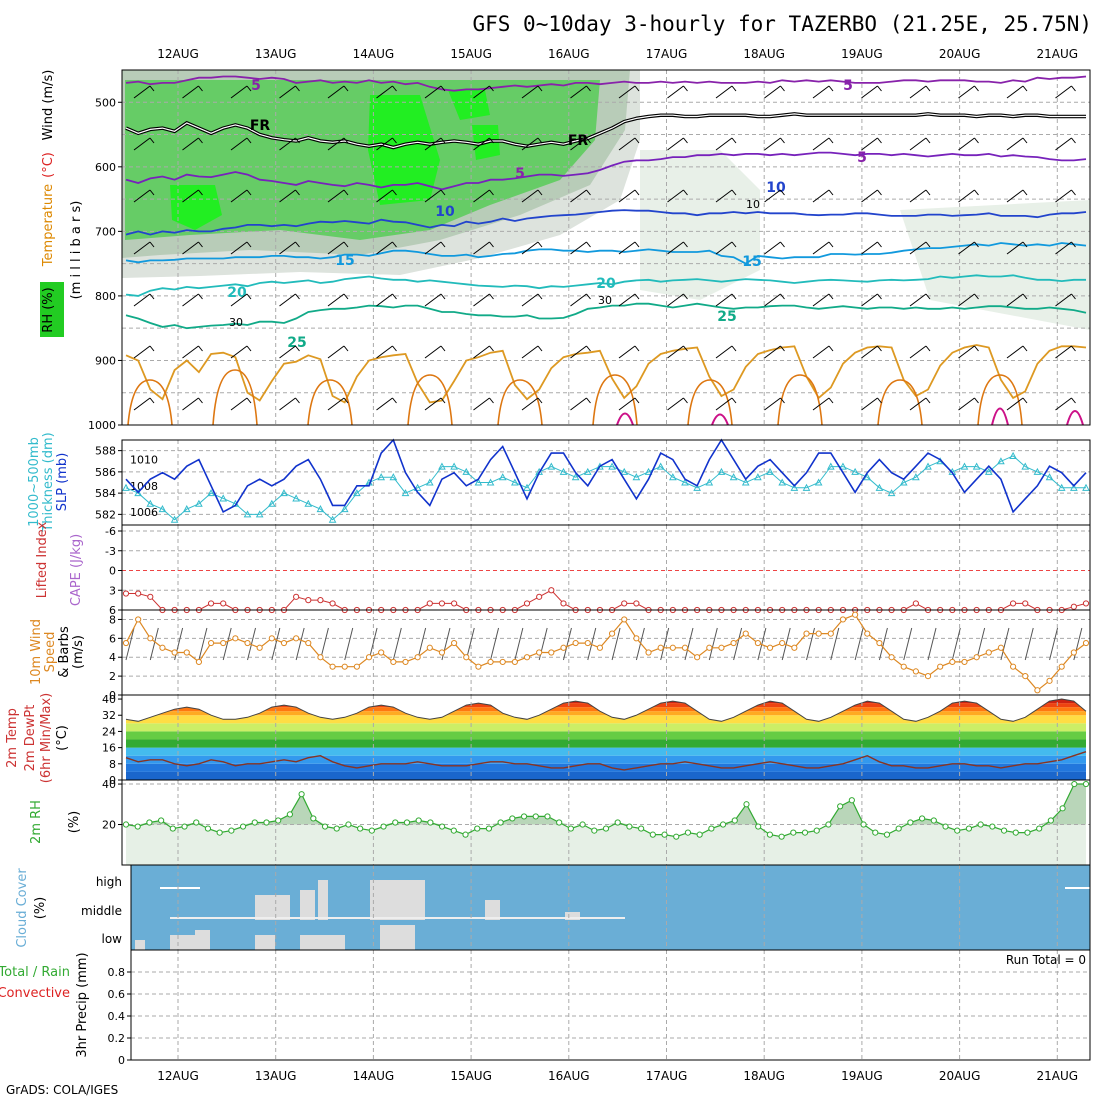 The width and height of the screenshot is (1100, 1100). Describe the element at coordinates (105, 472) in the screenshot. I see `thickness-axis-tick-label: 586` at that location.